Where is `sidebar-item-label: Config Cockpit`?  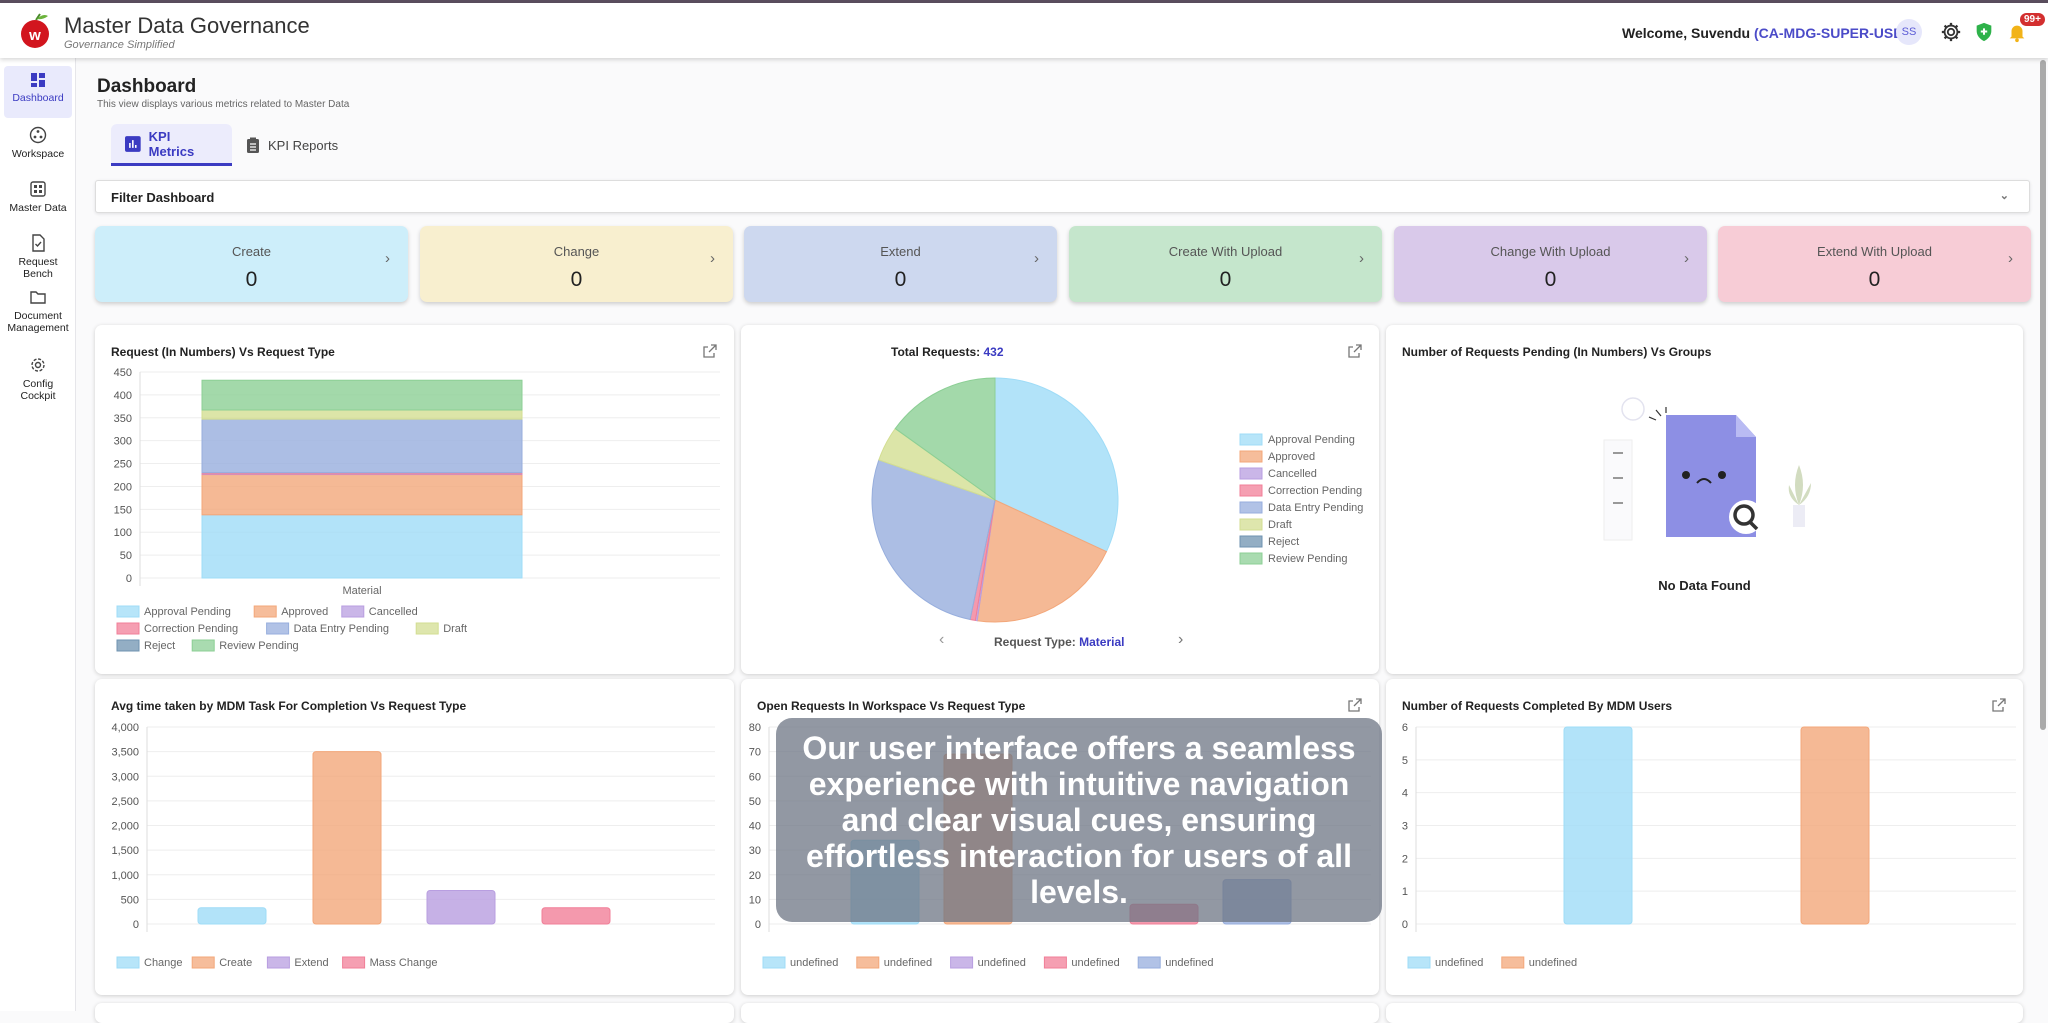
sidebar-item-label: Config Cockpit is located at coordinates (37, 390).